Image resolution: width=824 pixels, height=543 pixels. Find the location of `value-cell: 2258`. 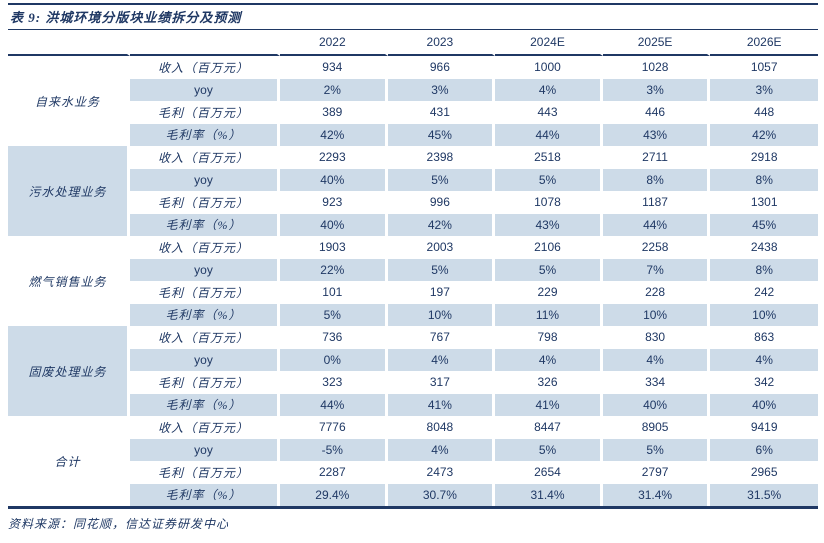

value-cell: 2258 is located at coordinates (657, 247).